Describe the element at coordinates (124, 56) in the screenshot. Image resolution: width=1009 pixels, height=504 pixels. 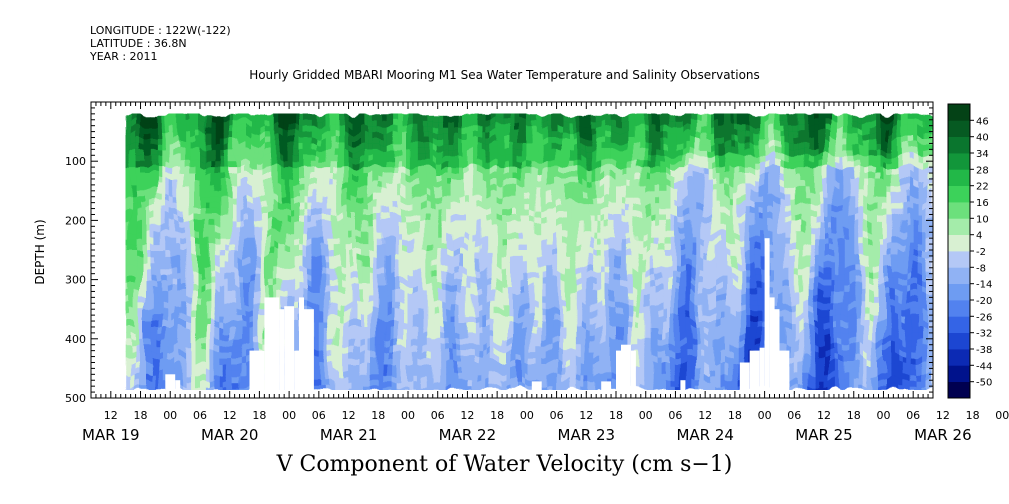
I see `year-label: YEAR : 2011` at that location.